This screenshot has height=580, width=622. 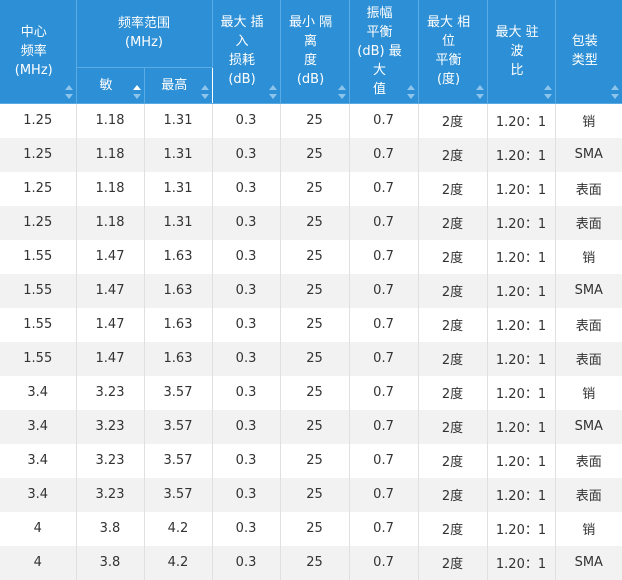 I want to click on table-row: 1.55 1.47 1.63 0.3 25 0.7 2度 1.20：1 表面, so click(x=311, y=358).